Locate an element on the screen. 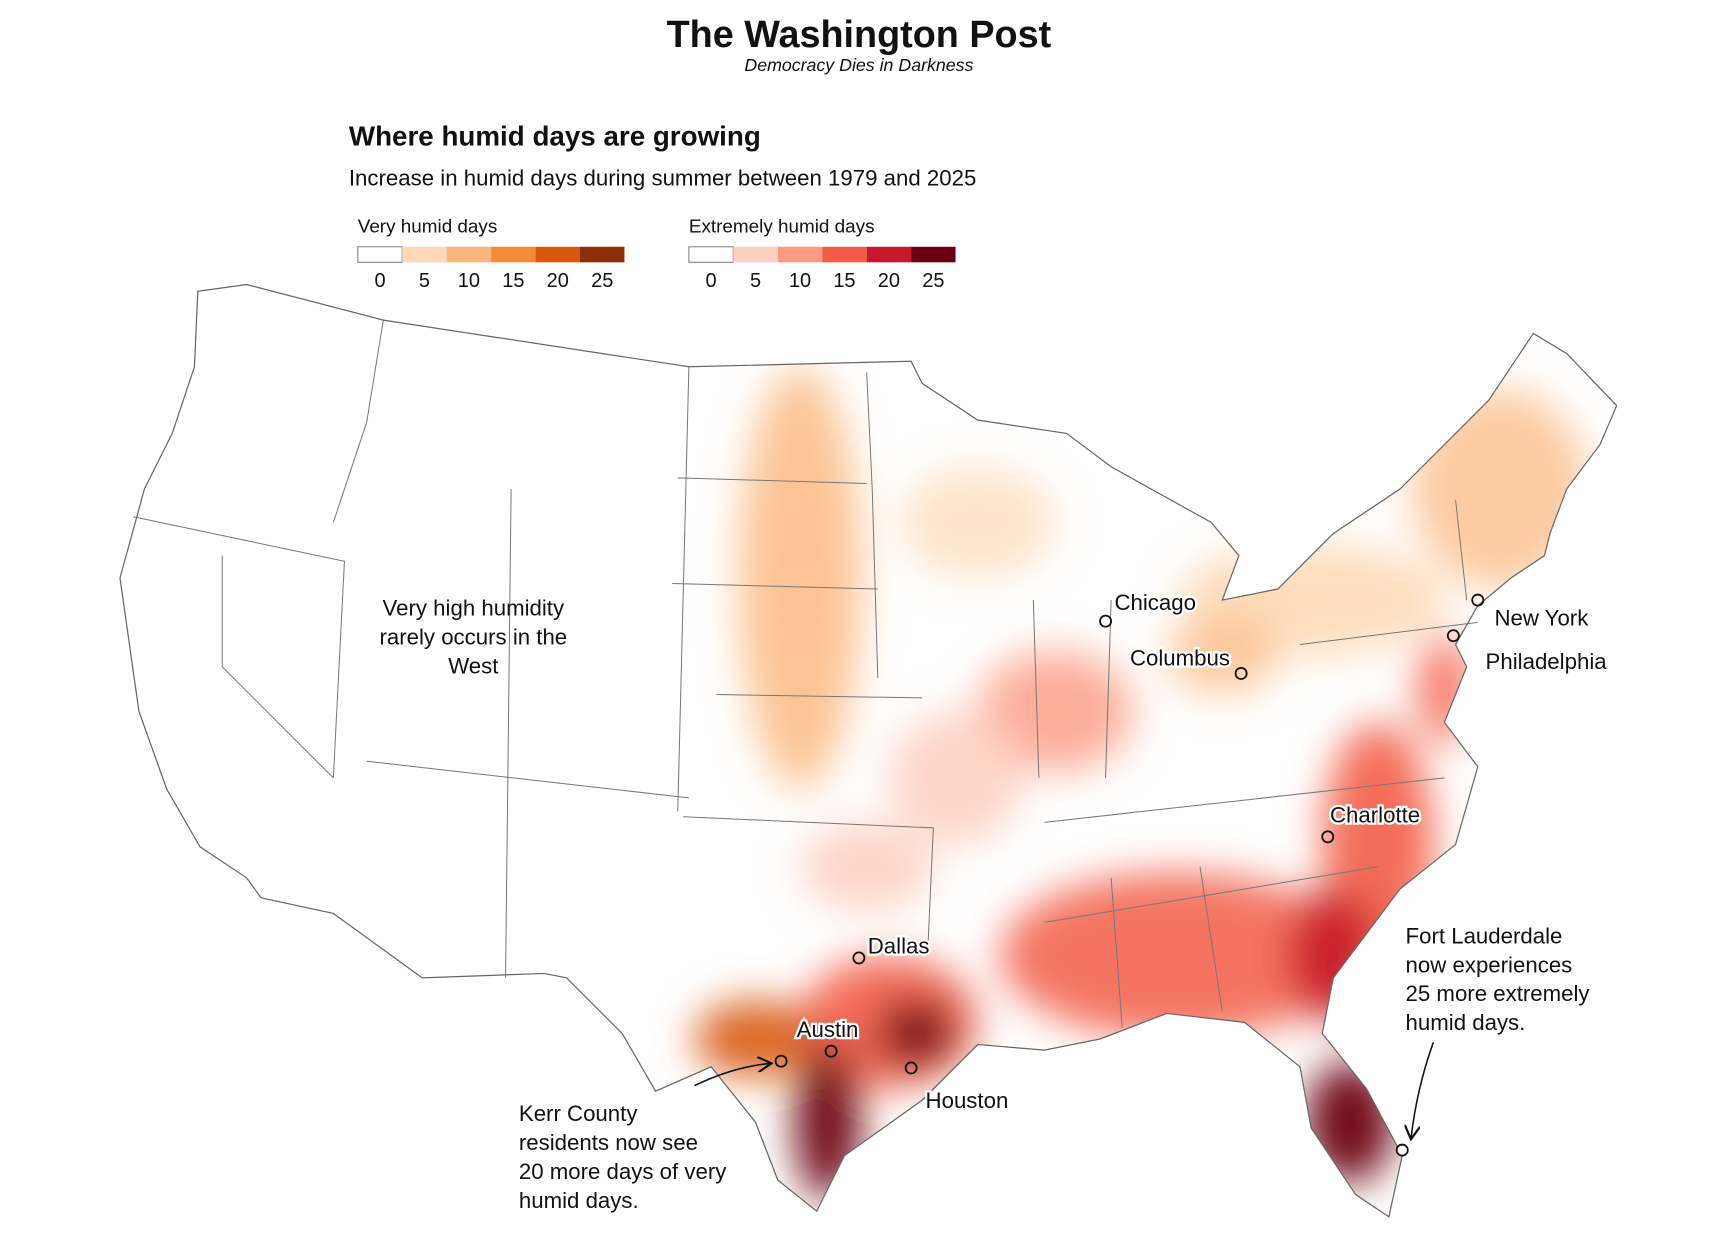 The image size is (1720, 1248). annotation: residents now see is located at coordinates (608, 1142).